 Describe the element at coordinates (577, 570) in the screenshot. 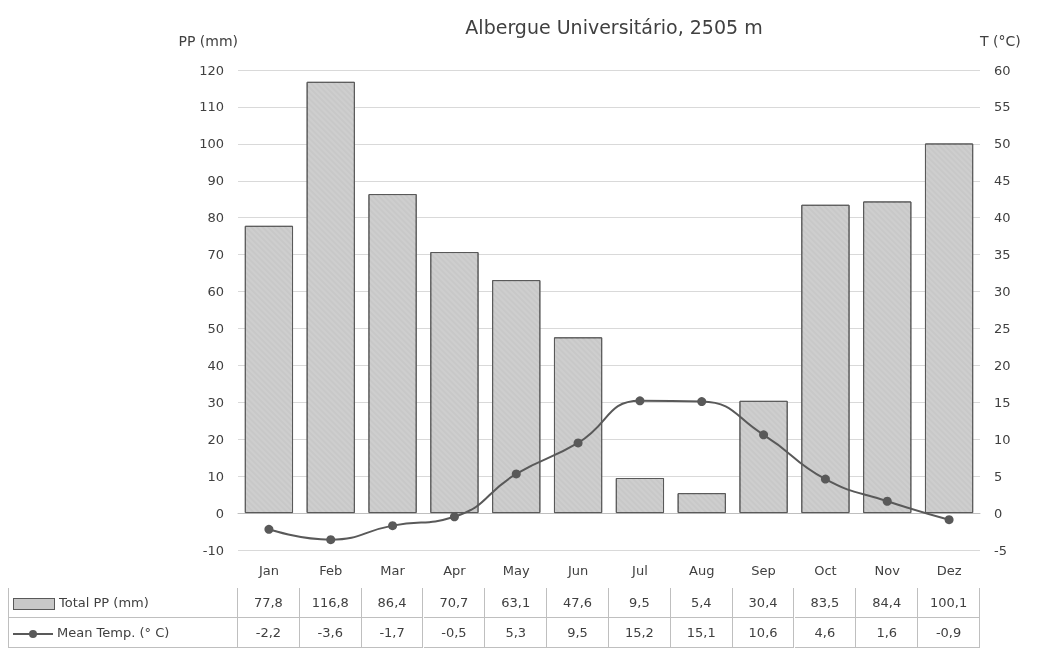

I see `x-tick-label: Jun` at that location.